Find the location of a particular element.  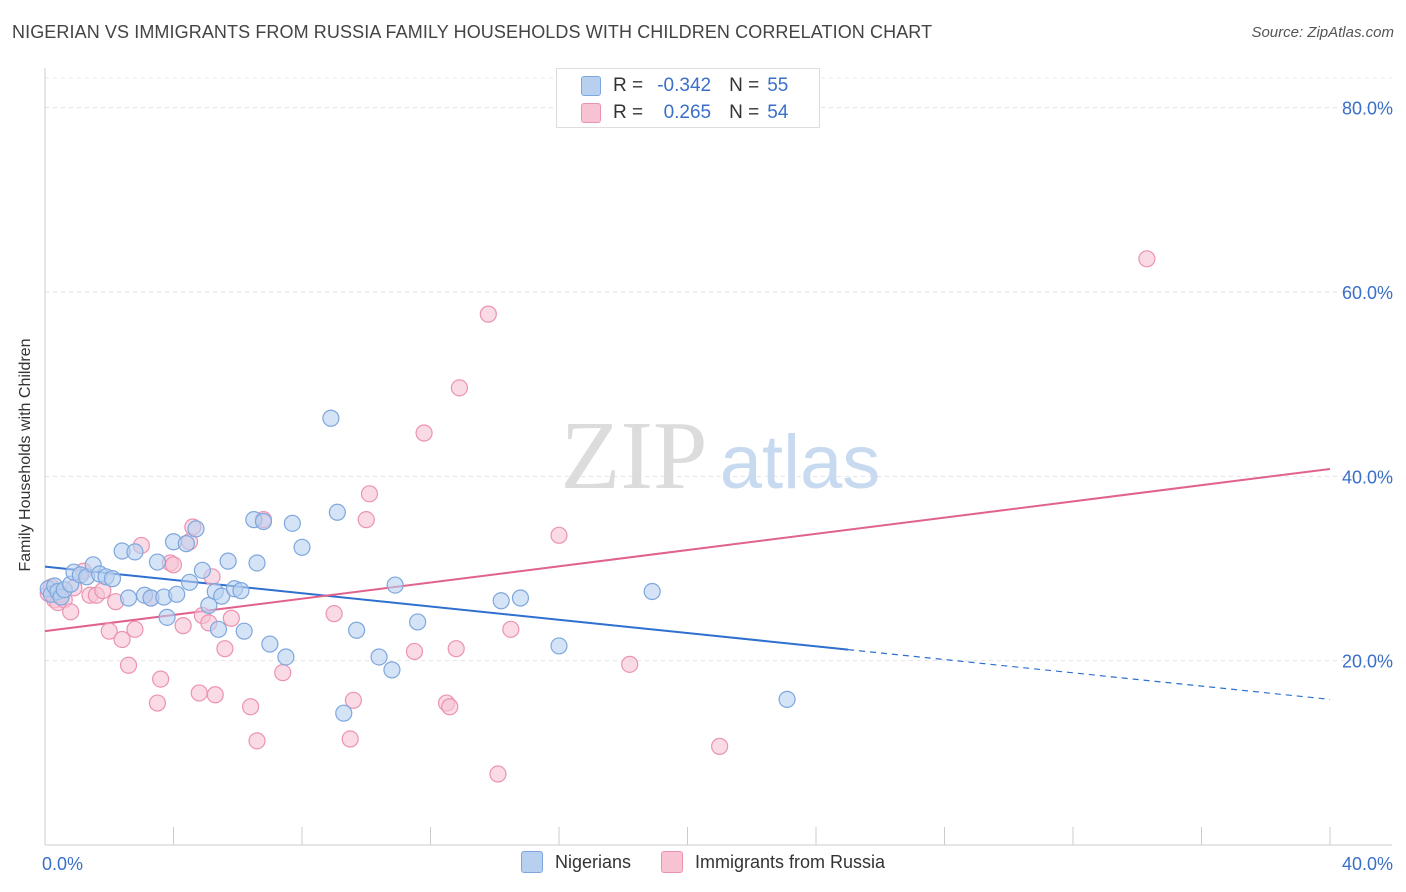

y-tick-label: 20.0% is located at coordinates (1367, 662).